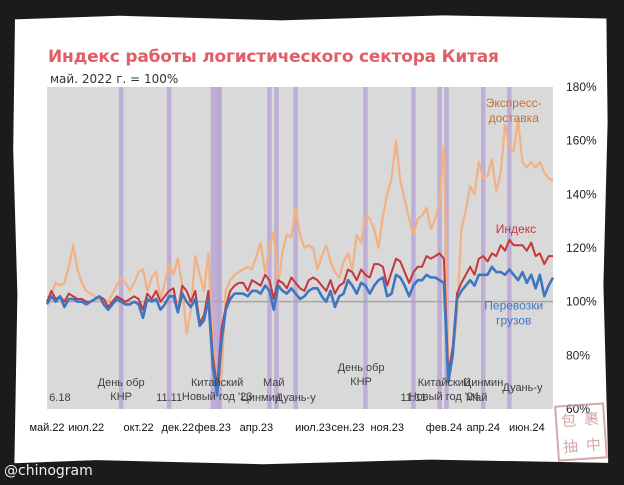  Describe the element at coordinates (581, 87) in the screenshot. I see `y-tick-label: 180%` at that location.